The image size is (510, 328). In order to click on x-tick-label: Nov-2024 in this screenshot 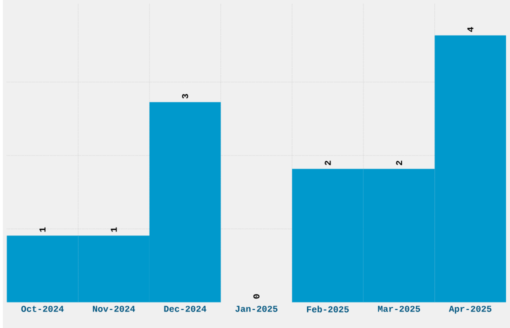, I will do `click(114, 309)`.